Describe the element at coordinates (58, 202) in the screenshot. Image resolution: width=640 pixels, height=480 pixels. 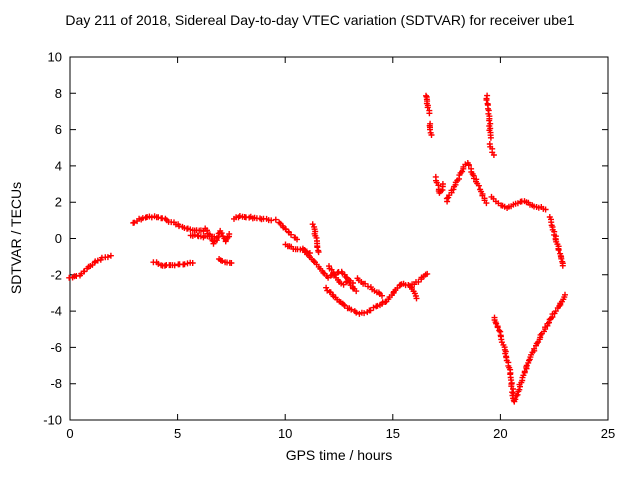
I see `y-tick-label: 2` at that location.